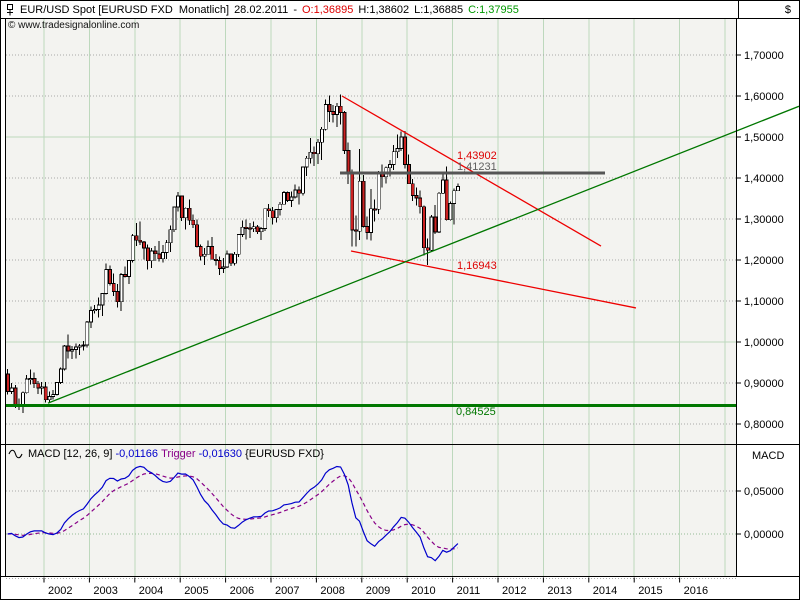 Image resolution: width=800 pixels, height=600 pixels. Describe the element at coordinates (477, 156) in the screenshot. I see `annotation-label-resistance: 1,43902` at that location.